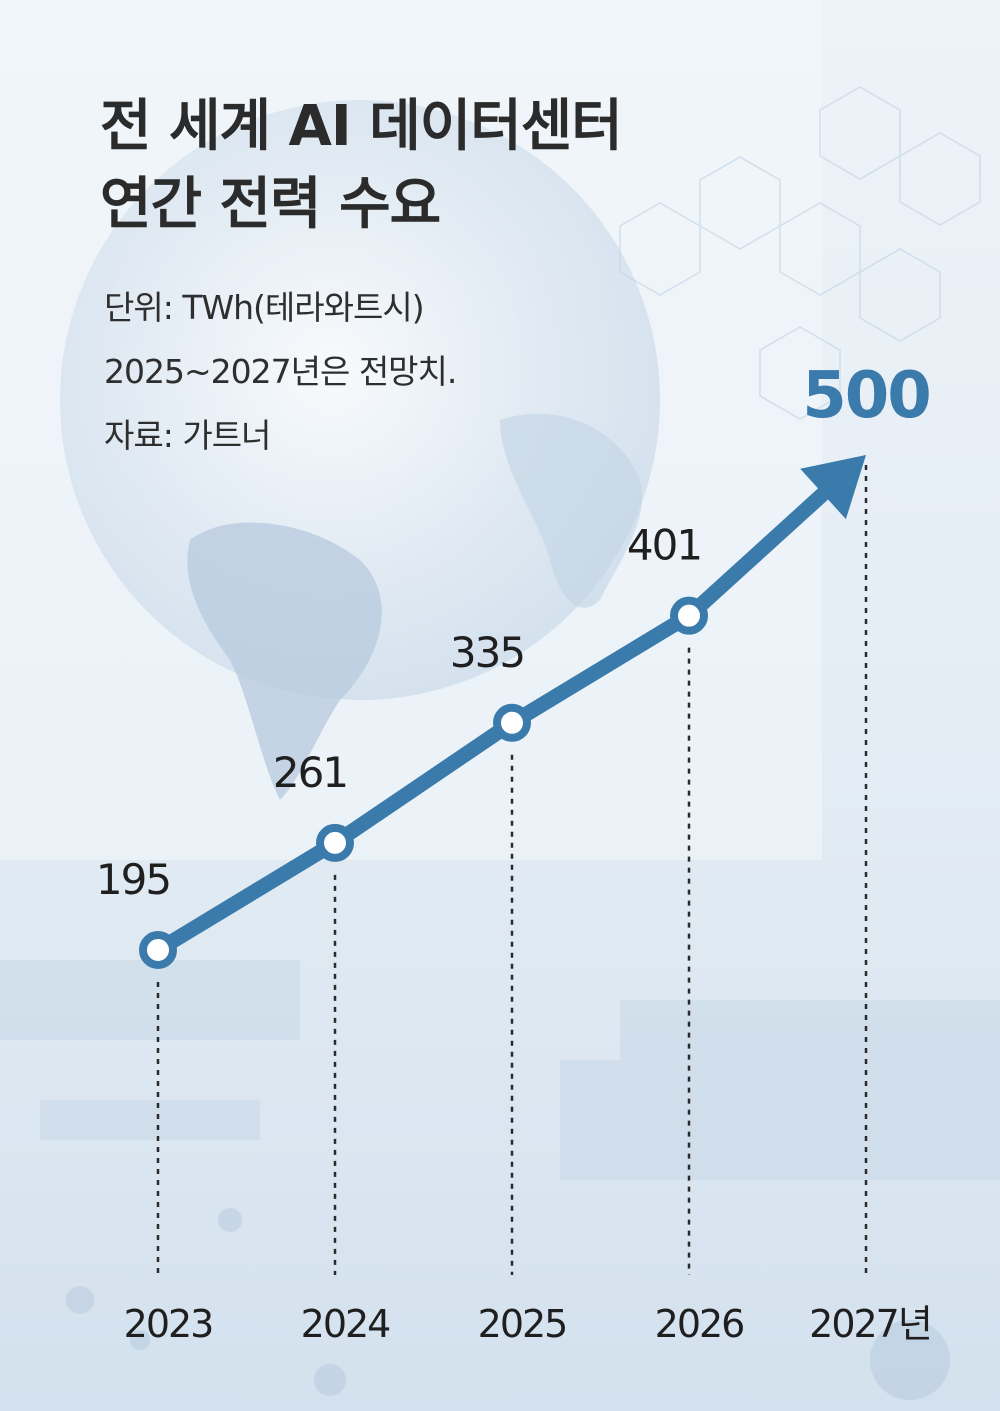 This screenshot has height=1411, width=1000. I want to click on x-tick-label: 2027년, so click(870, 1324).